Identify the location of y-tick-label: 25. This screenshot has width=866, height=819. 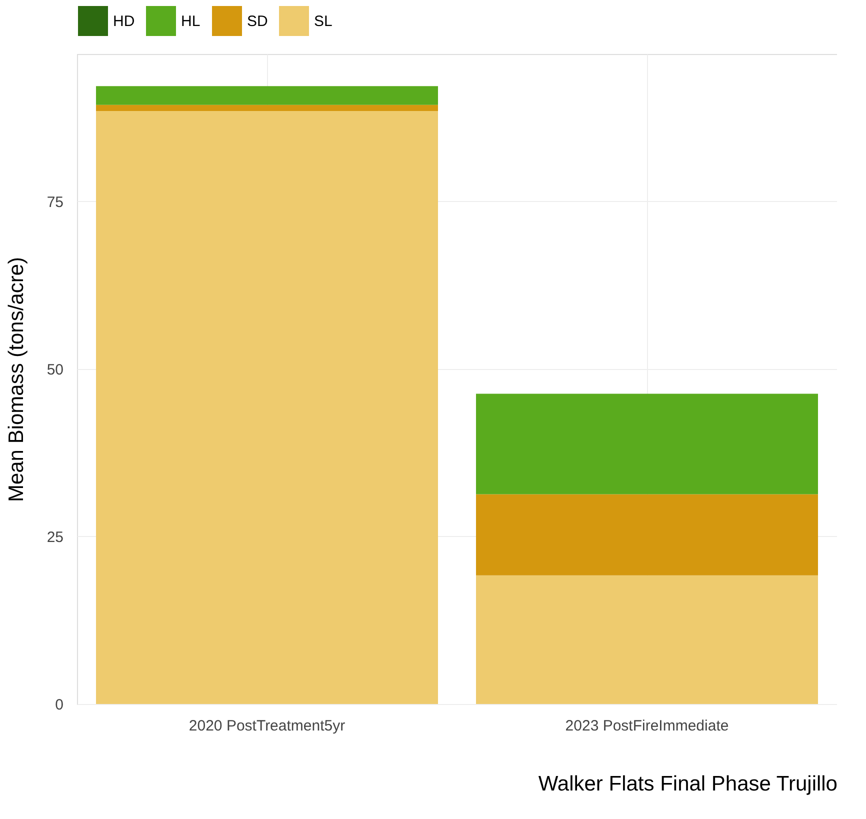
(55, 537).